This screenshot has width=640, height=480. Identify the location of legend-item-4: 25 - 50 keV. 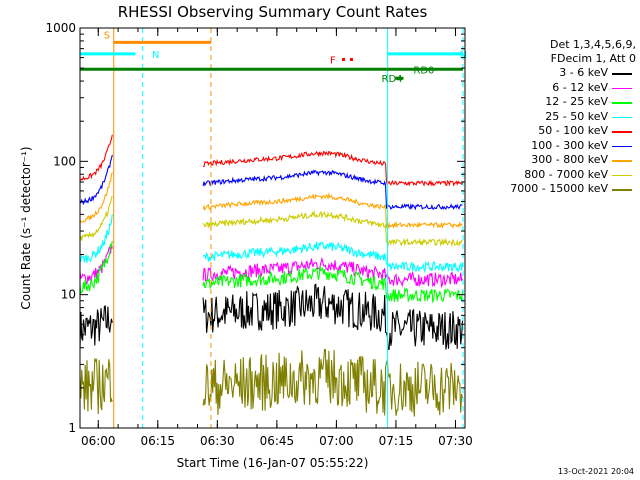
(558, 117).